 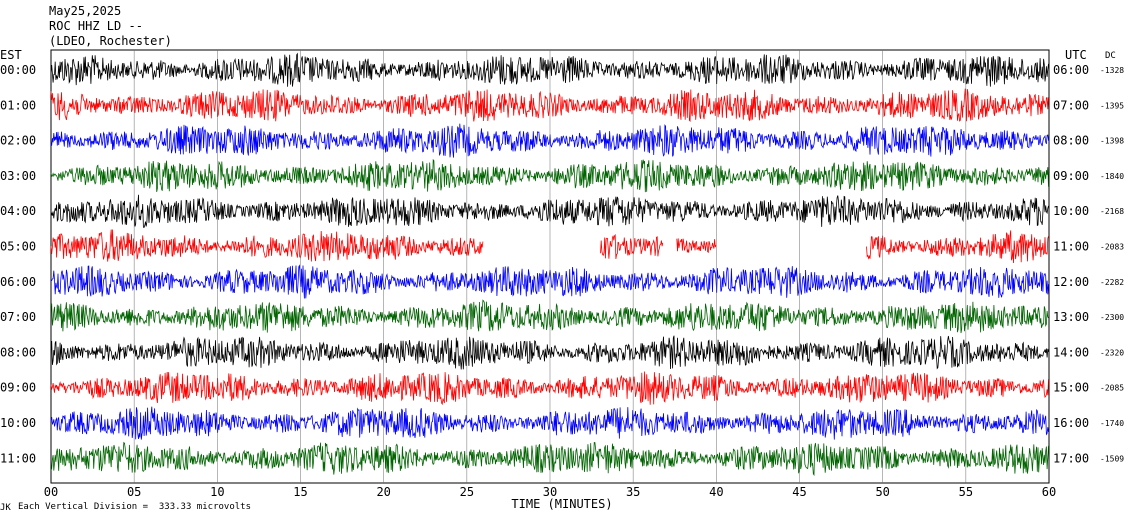 I want to click on utc-label: 06:00, so click(x=1071, y=70).